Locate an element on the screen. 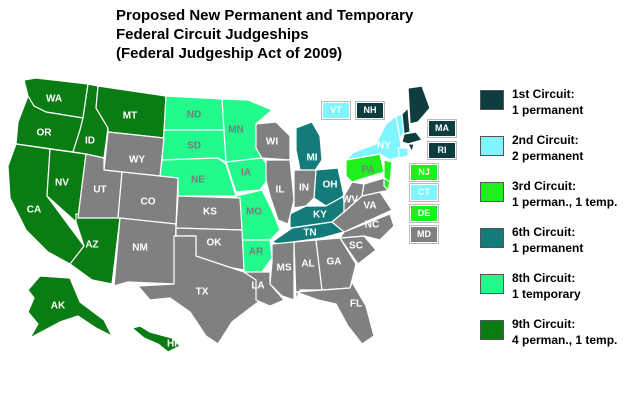 The width and height of the screenshot is (626, 409). label-tn: TN is located at coordinates (309, 233).